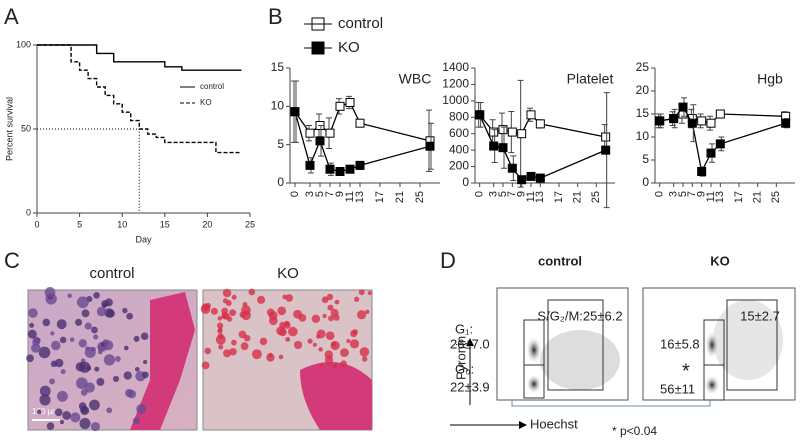 This screenshot has width=805, height=448. Describe the element at coordinates (623, 358) in the screenshot. I see `flow-plots` at that location.